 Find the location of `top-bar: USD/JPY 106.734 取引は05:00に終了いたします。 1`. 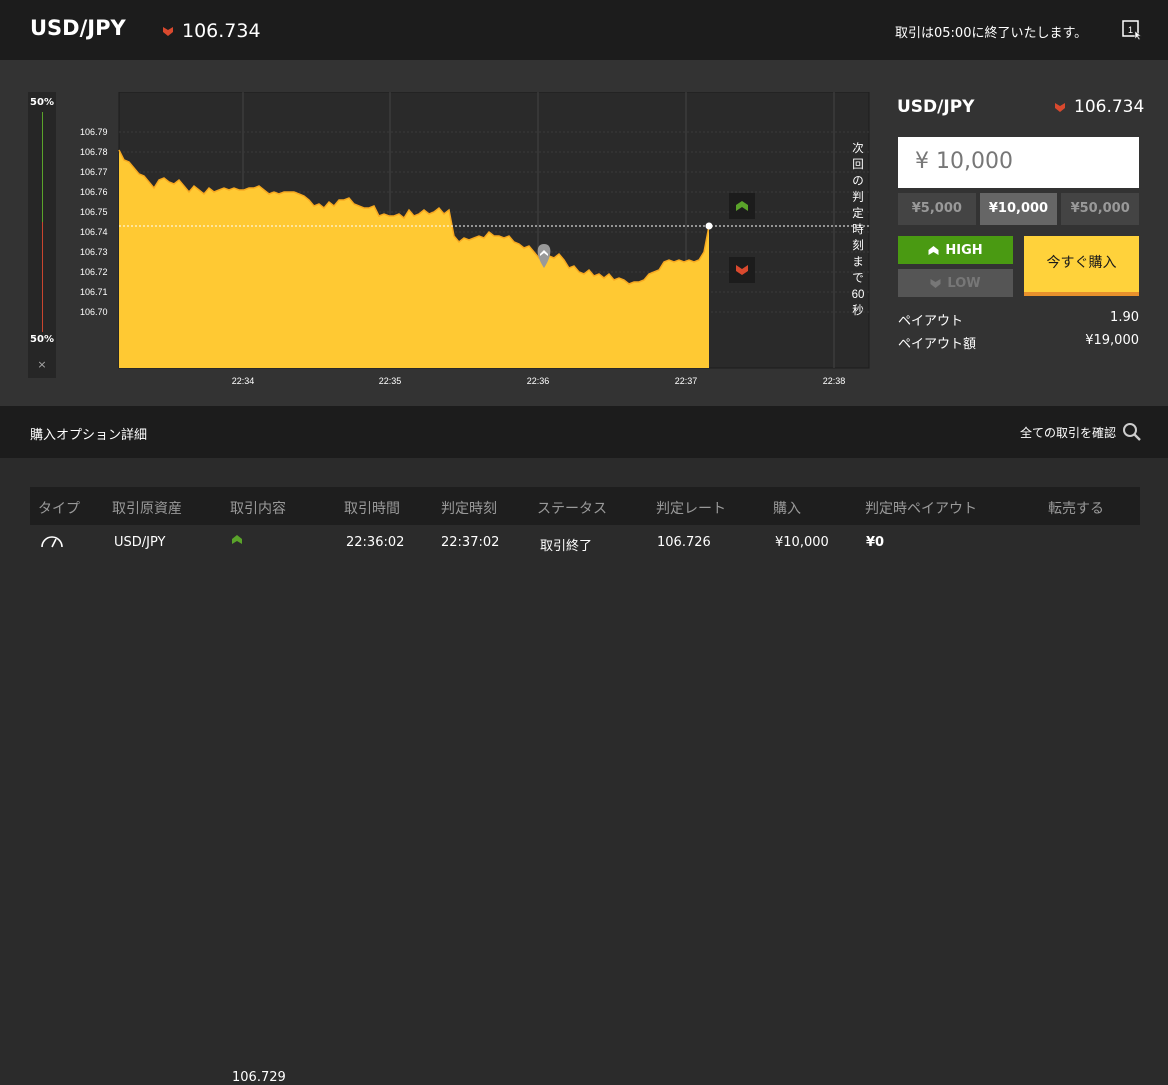

top-bar: USD/JPY 106.734 取引は05:00に終了いたします。 1 is located at coordinates (584, 30).